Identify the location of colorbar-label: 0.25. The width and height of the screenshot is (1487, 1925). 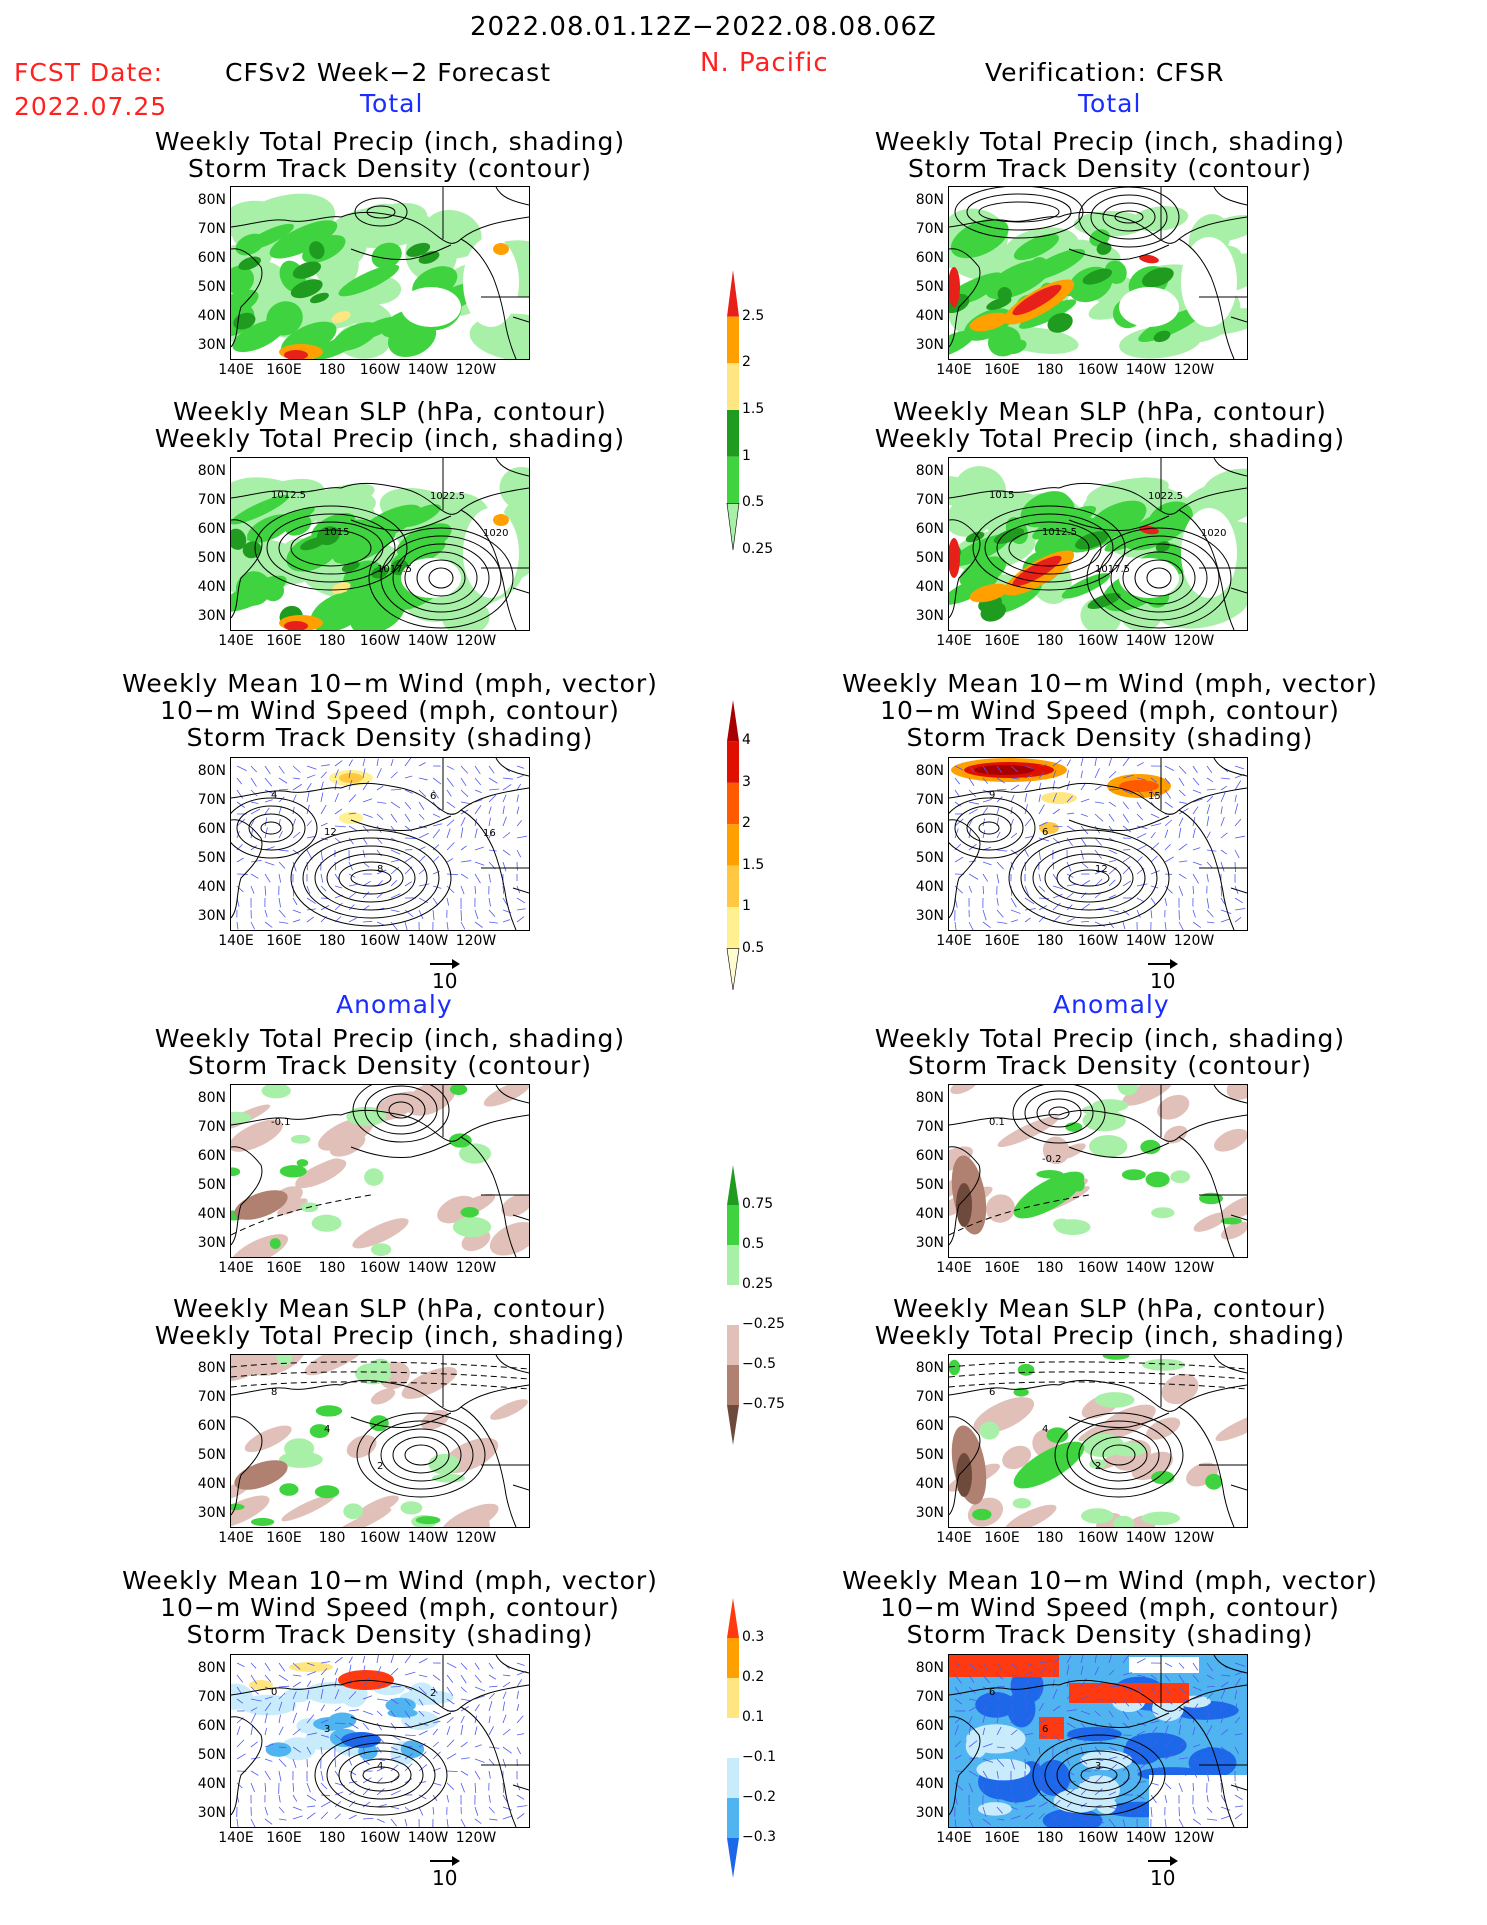
(758, 1284).